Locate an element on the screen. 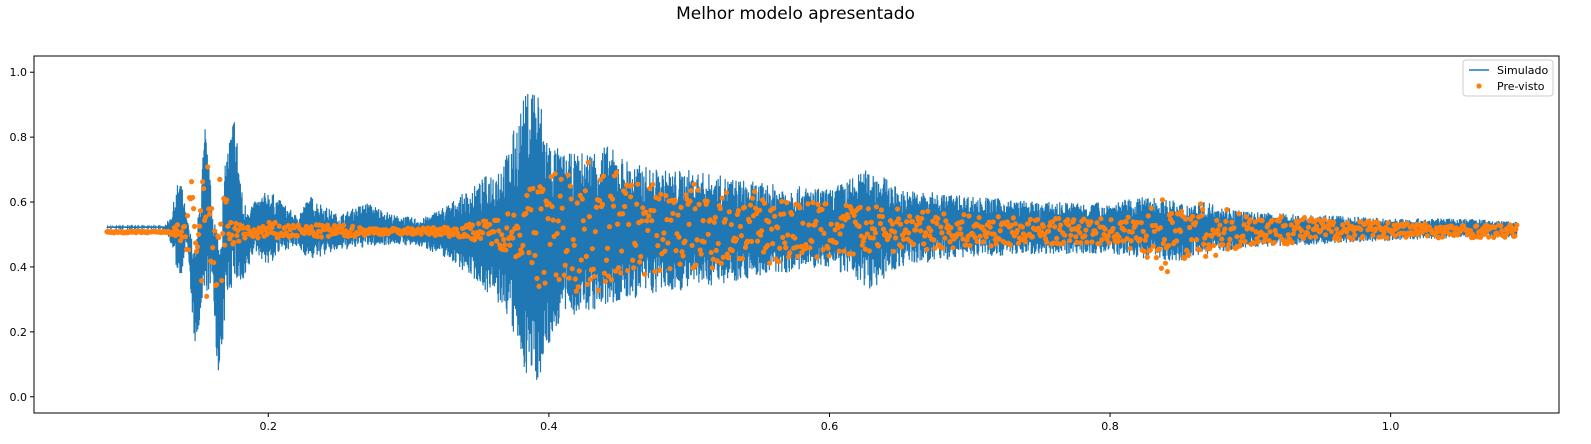 The image size is (1591, 444). x-tick-label: 1.0 is located at coordinates (1391, 426).